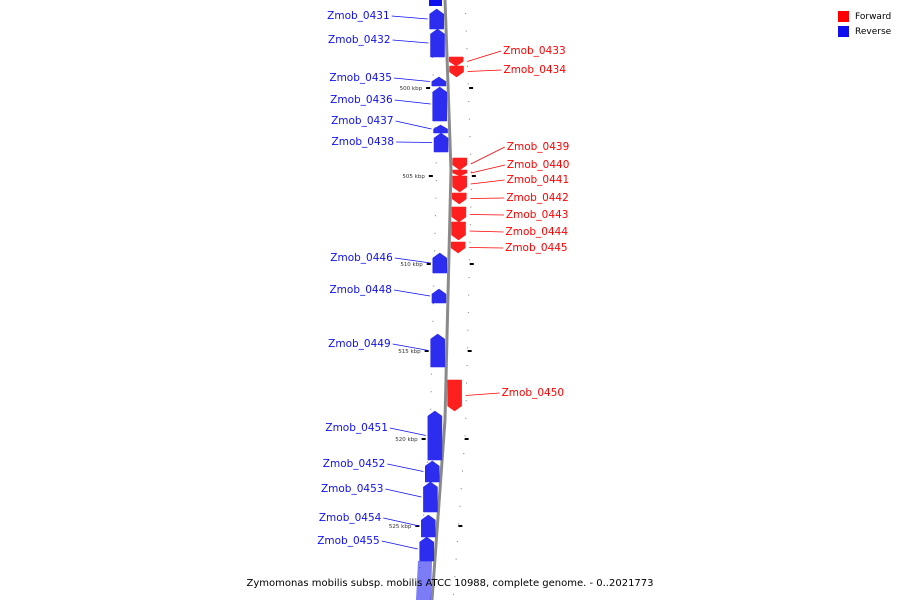 This screenshot has width=900, height=600. I want to click on gene-label: Zmob_0431, so click(358, 16).